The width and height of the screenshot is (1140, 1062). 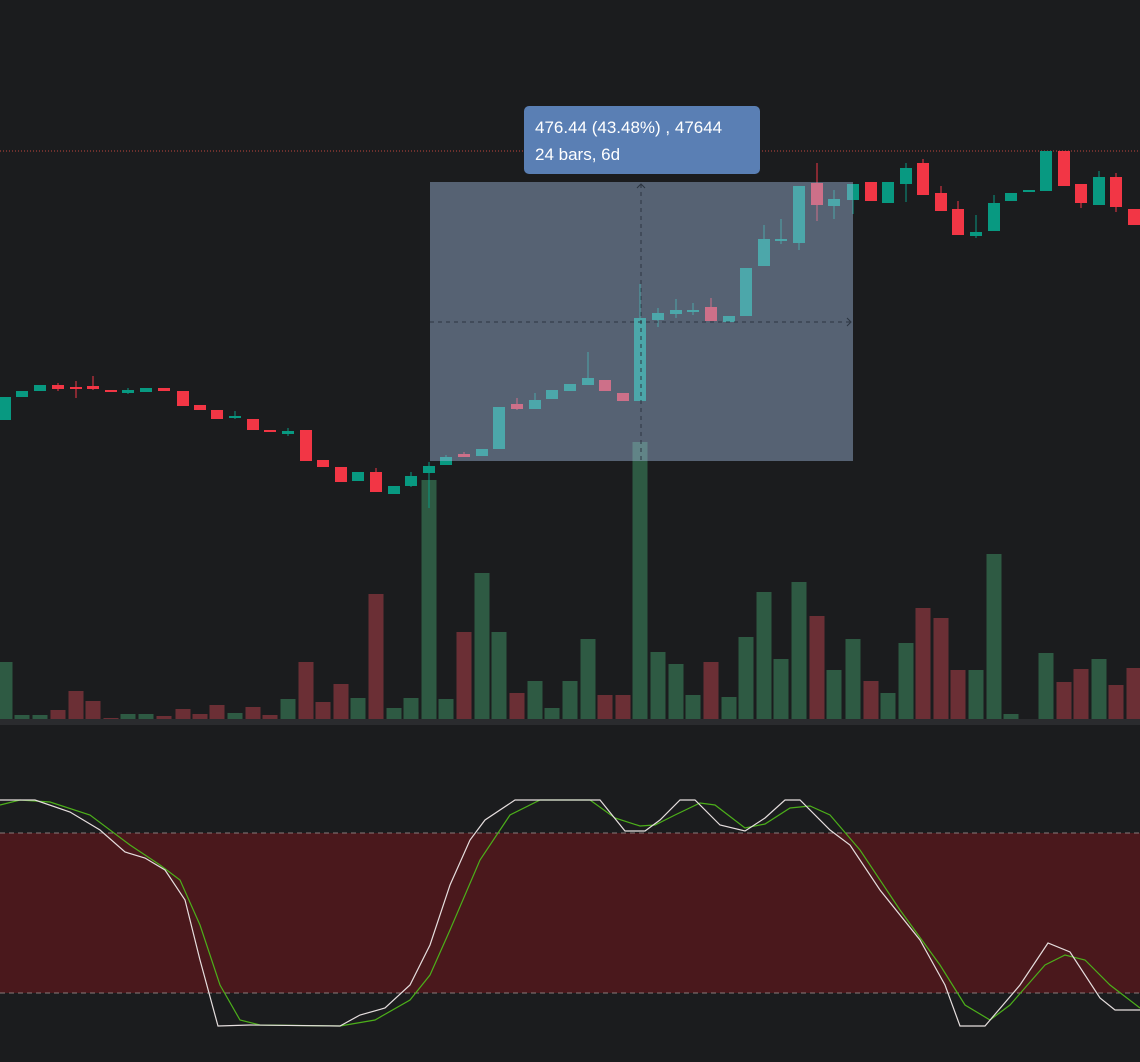 What do you see at coordinates (628, 127) in the screenshot?
I see `tooltip-line: 476.44 (43.48%) , 47644` at bounding box center [628, 127].